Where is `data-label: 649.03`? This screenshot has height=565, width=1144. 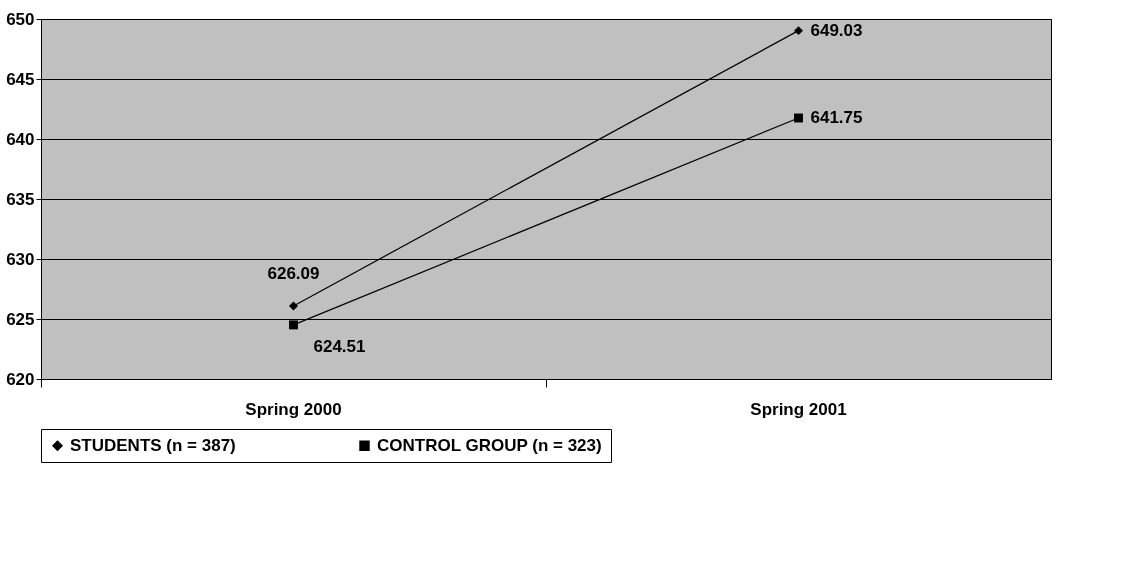
data-label: 649.03 is located at coordinates (836, 30).